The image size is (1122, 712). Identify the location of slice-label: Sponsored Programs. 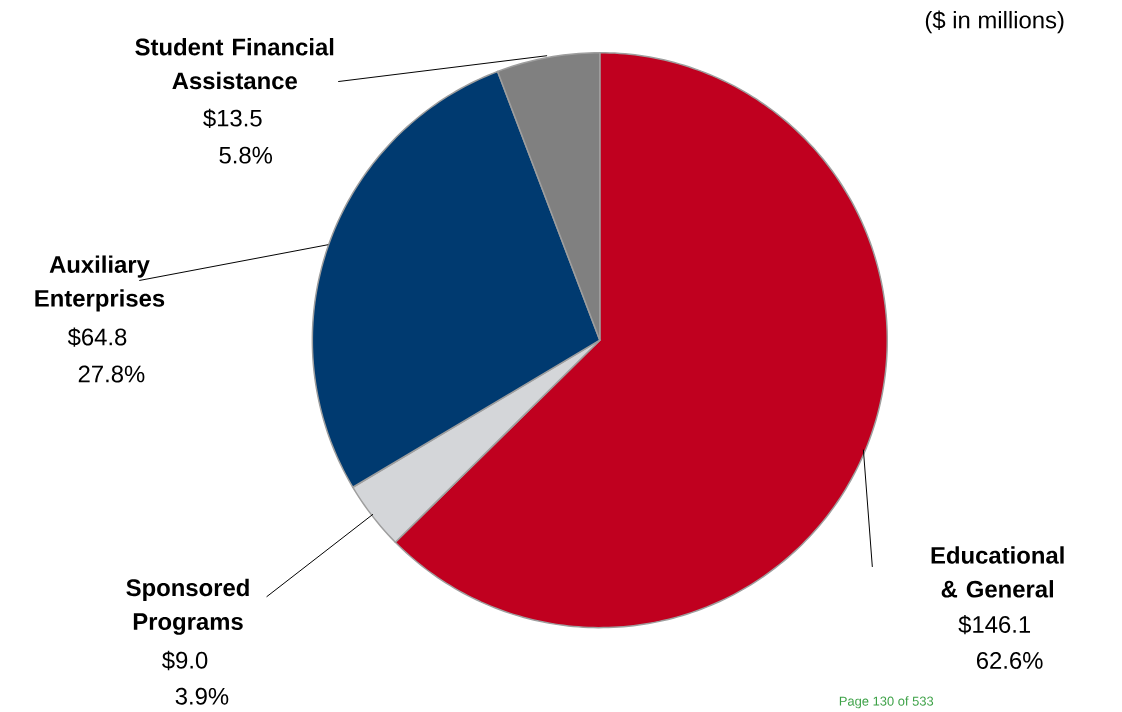
(187, 606).